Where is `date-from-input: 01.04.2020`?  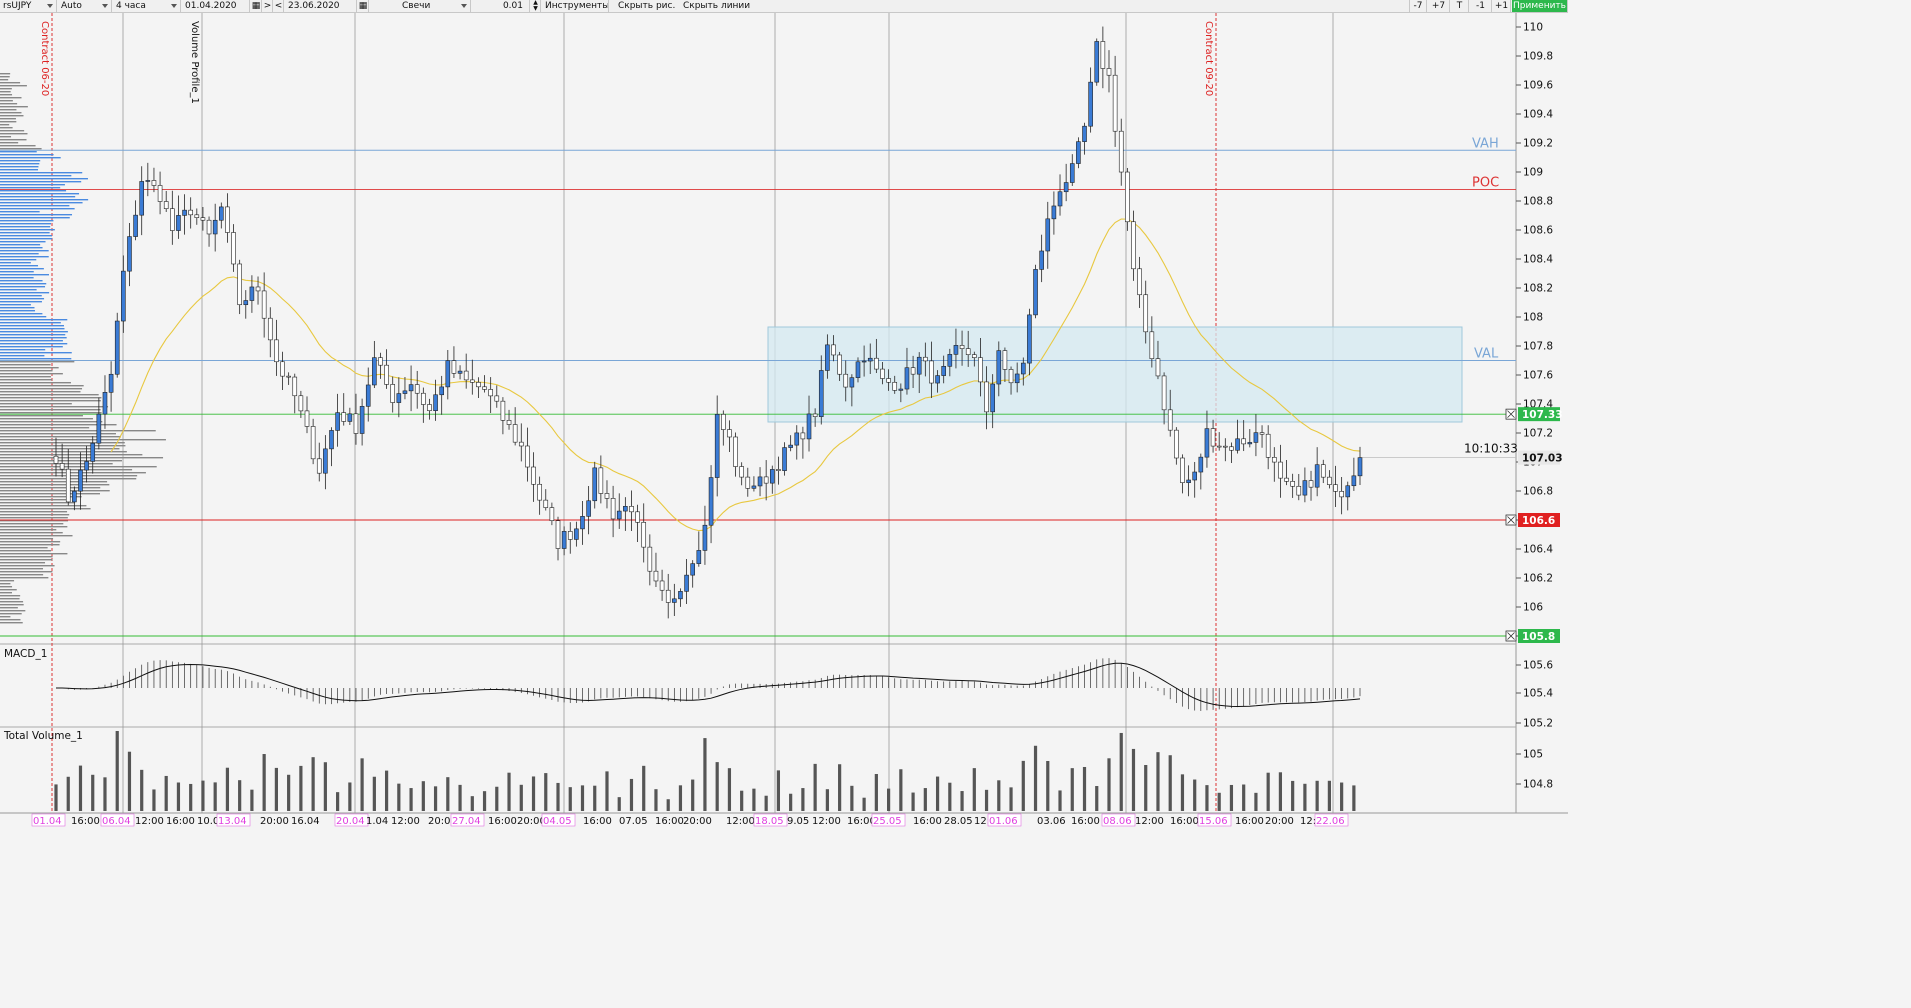 date-from-input: 01.04.2020 is located at coordinates (216, 6).